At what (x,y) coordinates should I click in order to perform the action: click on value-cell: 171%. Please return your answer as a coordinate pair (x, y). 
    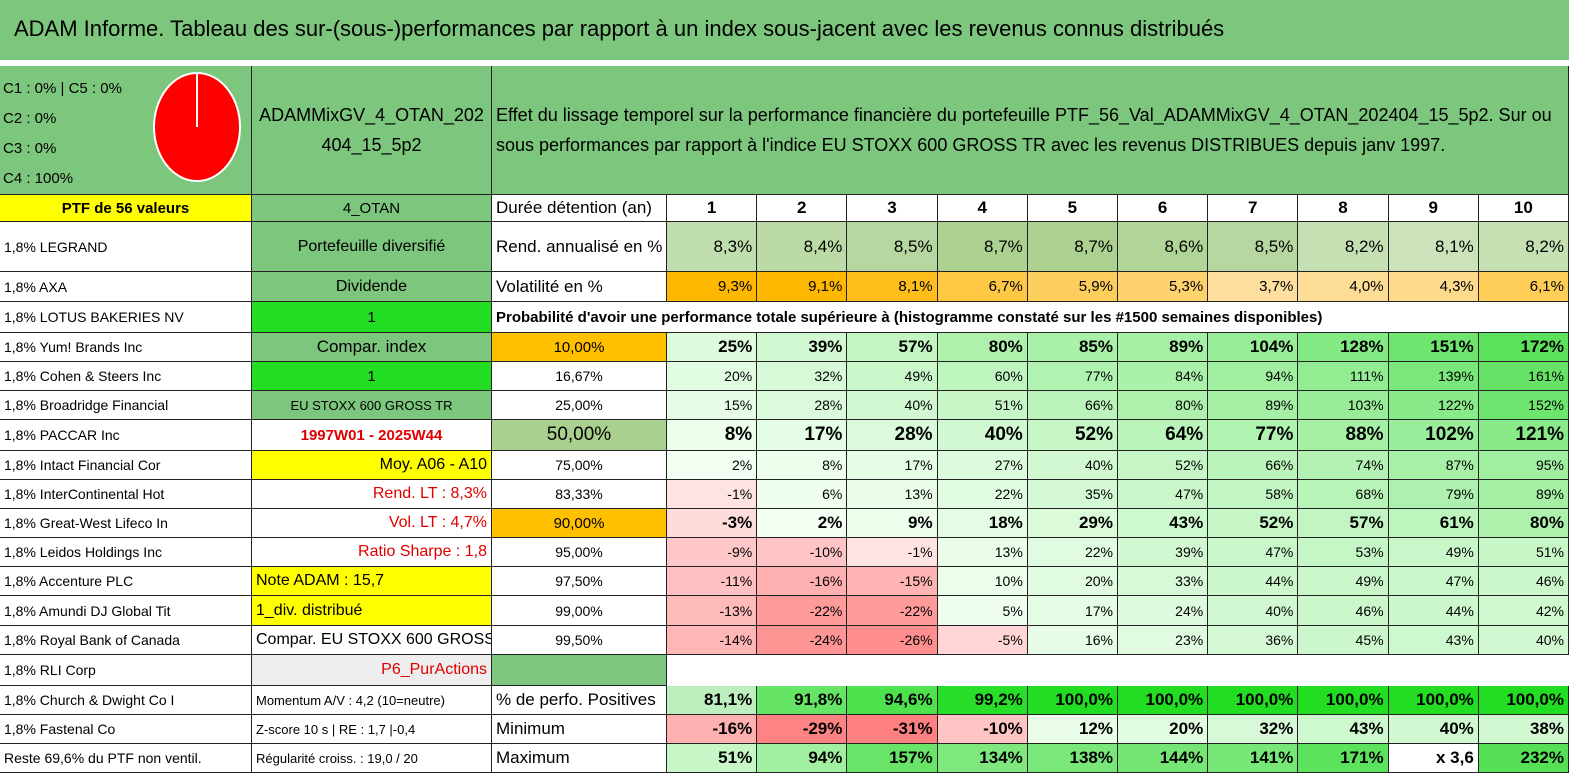
    Looking at the image, I should click on (1343, 758).